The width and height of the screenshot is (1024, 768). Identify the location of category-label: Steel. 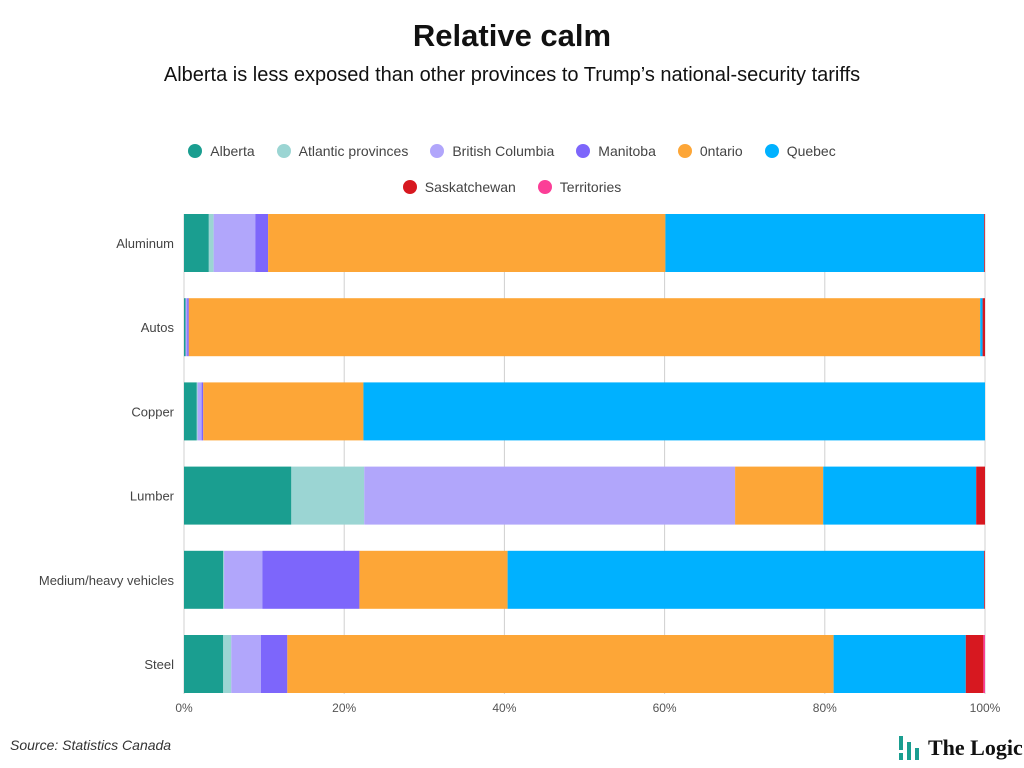
(159, 664).